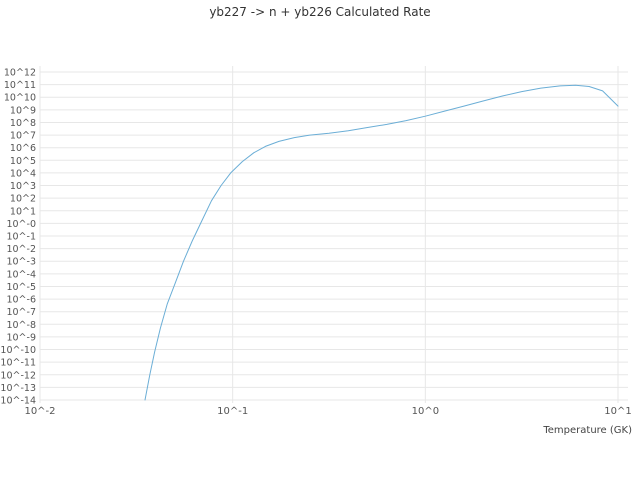  Describe the element at coordinates (21, 262) in the screenshot. I see `y-tick-label: 10^-3` at that location.